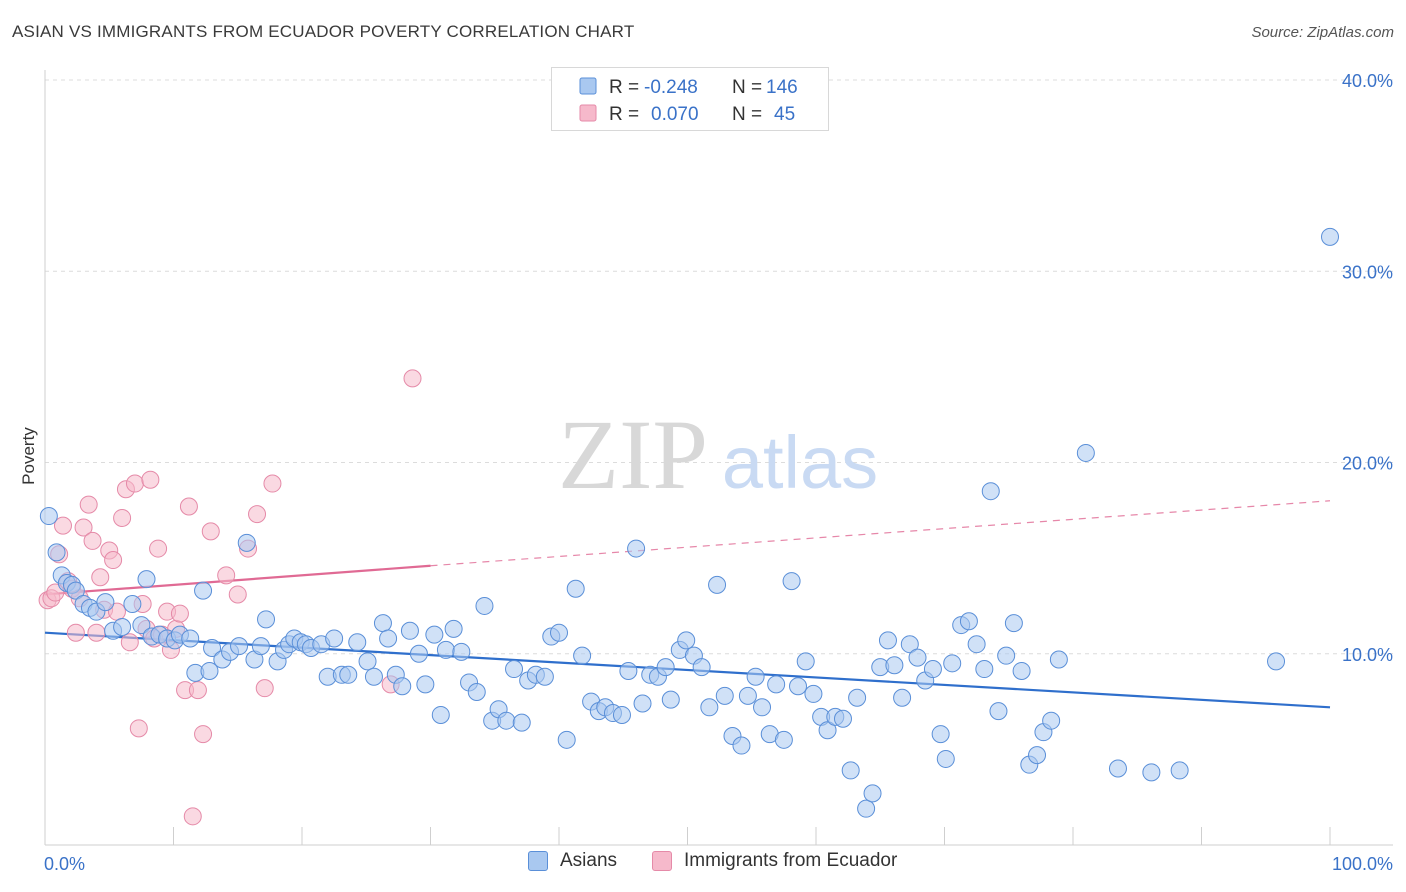 Image resolution: width=1406 pixels, height=892 pixels. What do you see at coordinates (589, 860) in the screenshot?
I see `legend-asians-label: Asians` at bounding box center [589, 860].